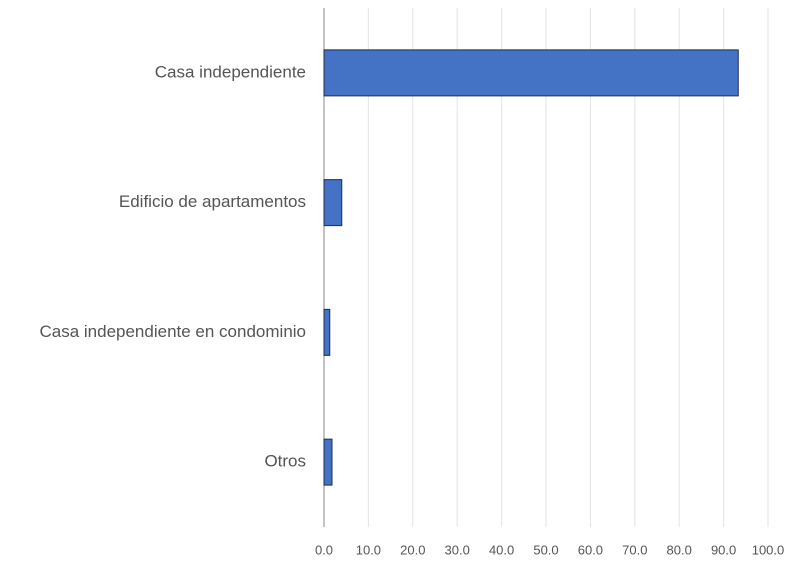 The width and height of the screenshot is (788, 566). Describe the element at coordinates (723, 549) in the screenshot. I see `x-tick-label: 90.0` at that location.